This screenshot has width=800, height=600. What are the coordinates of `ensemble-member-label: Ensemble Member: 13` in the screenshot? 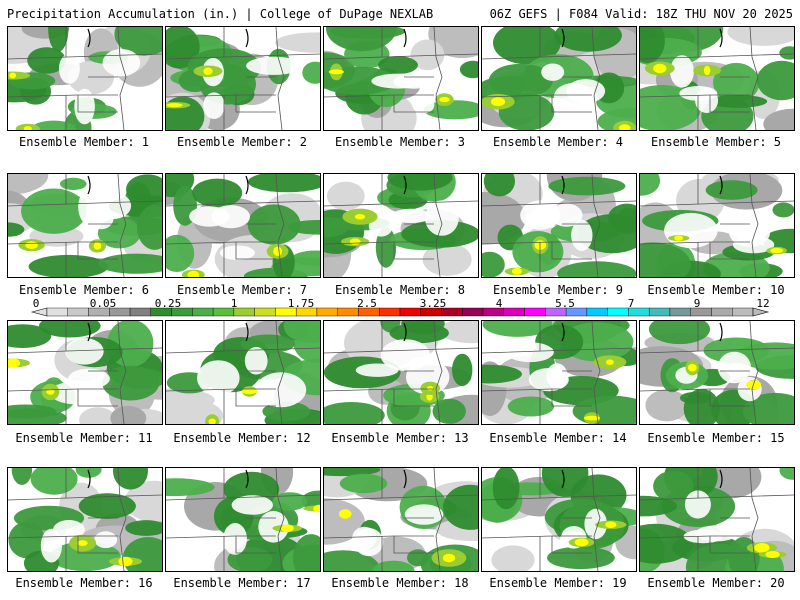 It's located at (400, 438).